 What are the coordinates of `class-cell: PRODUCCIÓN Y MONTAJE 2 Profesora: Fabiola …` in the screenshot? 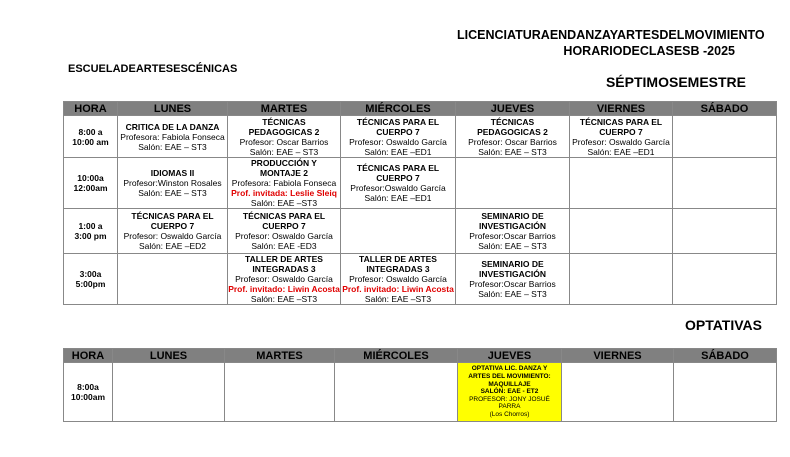 It's located at (284, 183).